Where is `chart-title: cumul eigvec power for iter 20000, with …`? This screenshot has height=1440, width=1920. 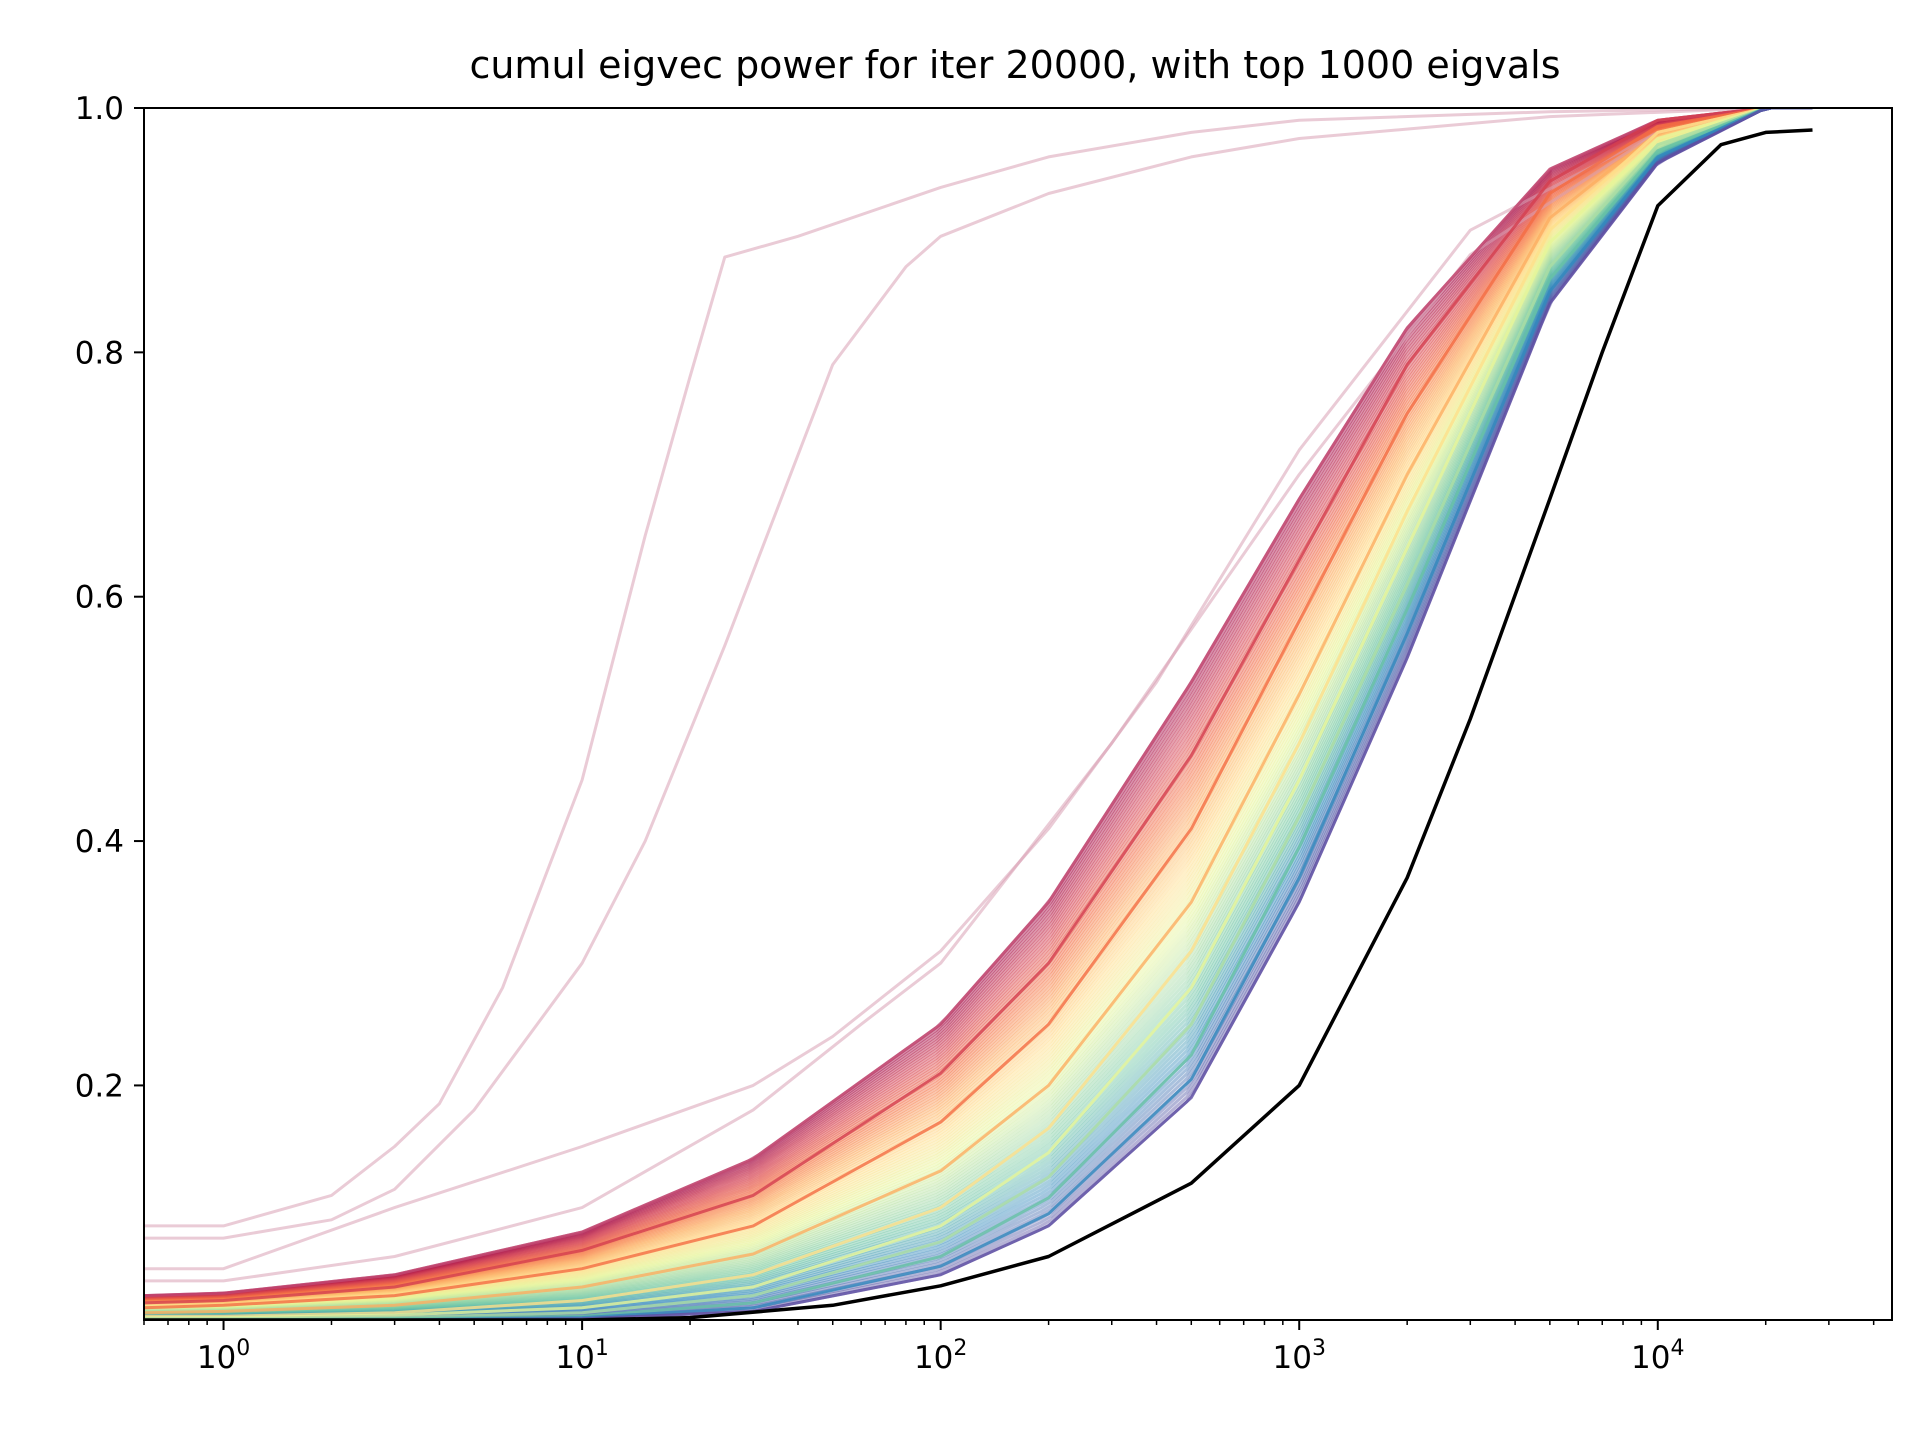
chart-title: cumul eigvec power for iter 20000, with … is located at coordinates (1014, 65).